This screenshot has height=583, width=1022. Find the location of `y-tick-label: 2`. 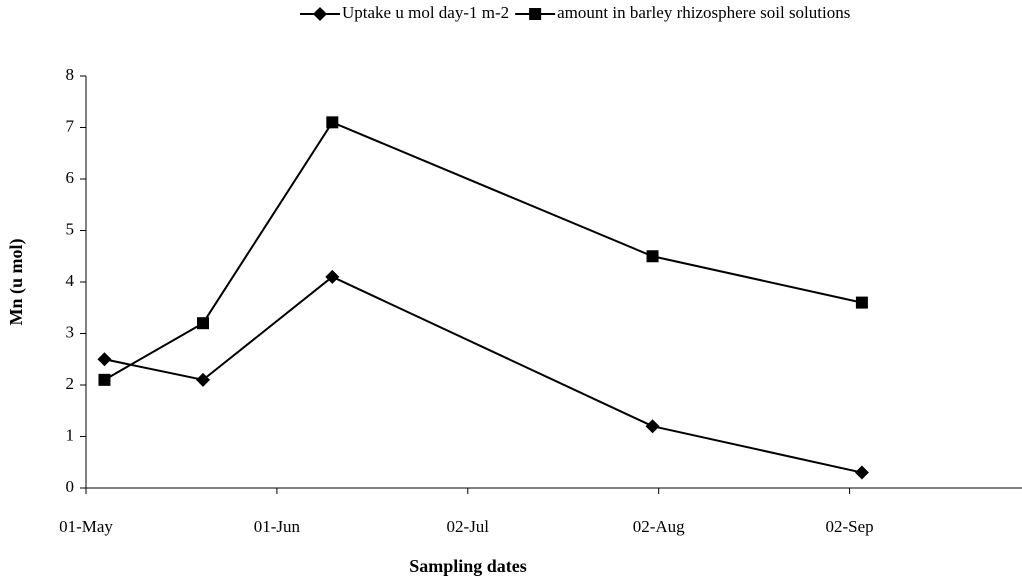

y-tick-label: 2 is located at coordinates (70, 383).